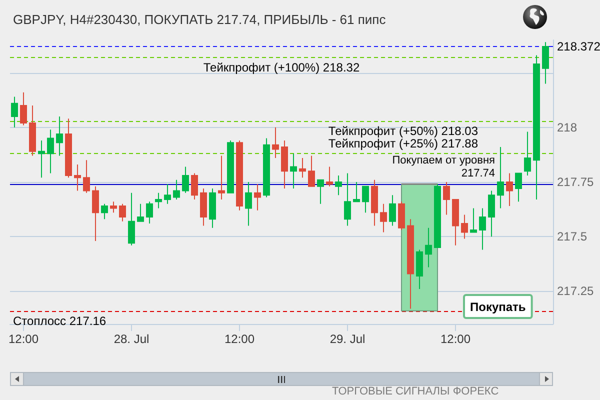 This screenshot has height=400, width=600. Describe the element at coordinates (348, 339) in the screenshot. I see `x-tick-label: 29. Jul` at that location.